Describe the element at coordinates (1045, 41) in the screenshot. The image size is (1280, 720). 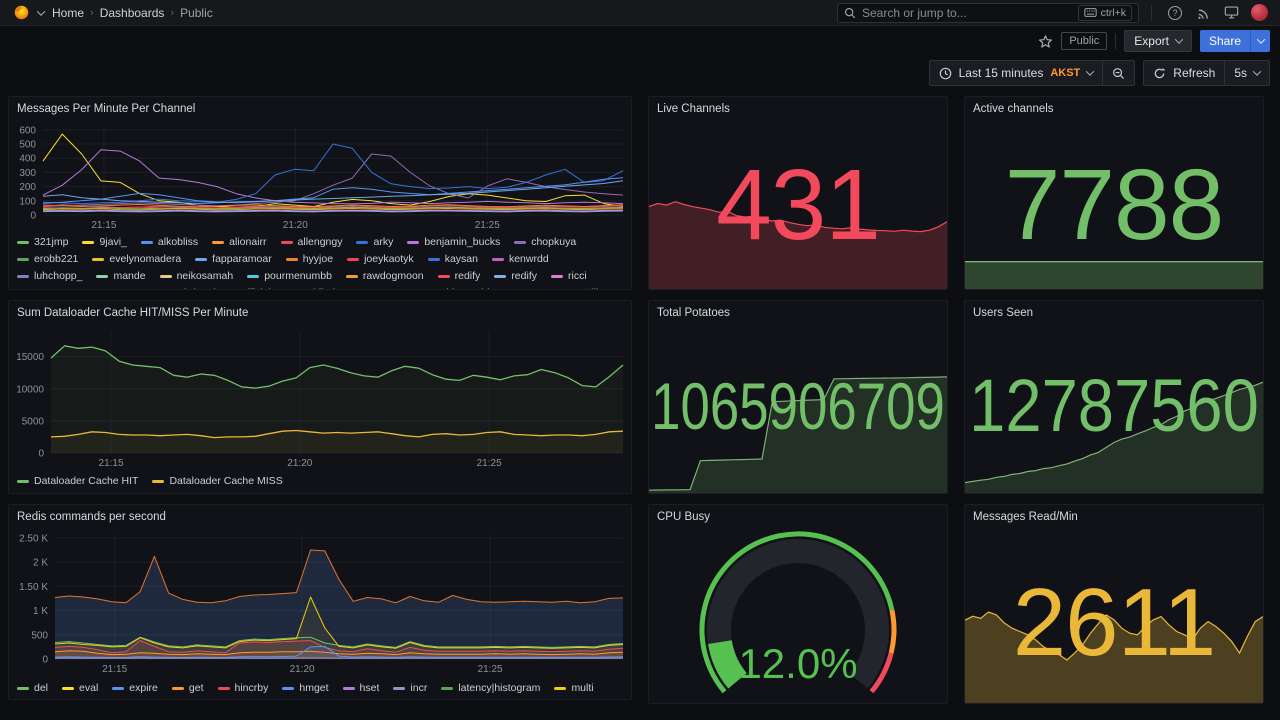
I see `star-dashboard-button` at that location.